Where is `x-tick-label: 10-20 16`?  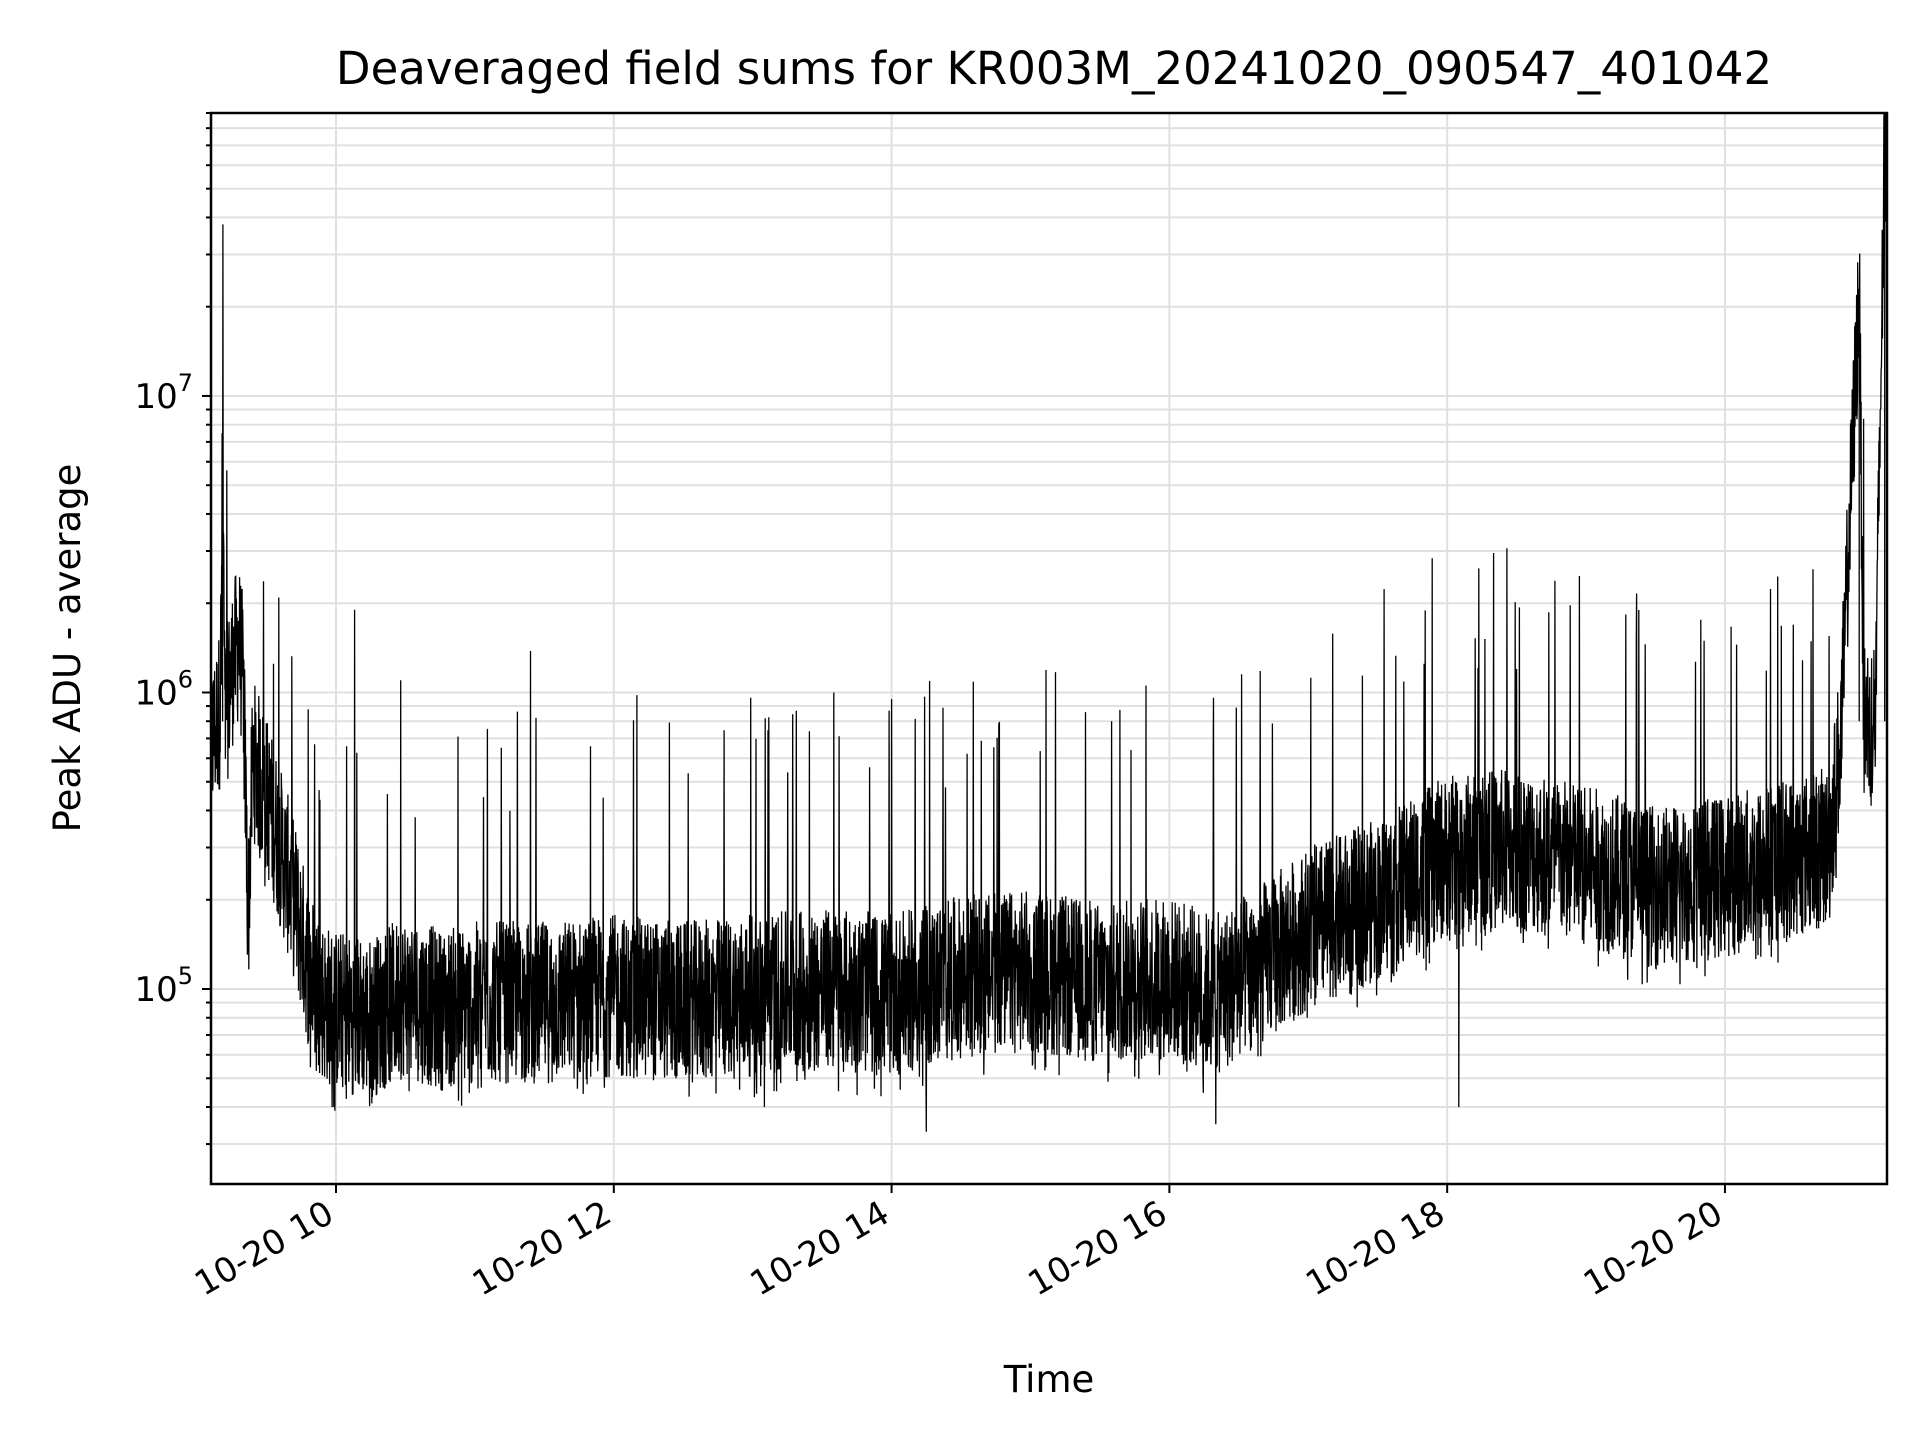 x-tick-label: 10-20 16 is located at coordinates (1097, 1248).